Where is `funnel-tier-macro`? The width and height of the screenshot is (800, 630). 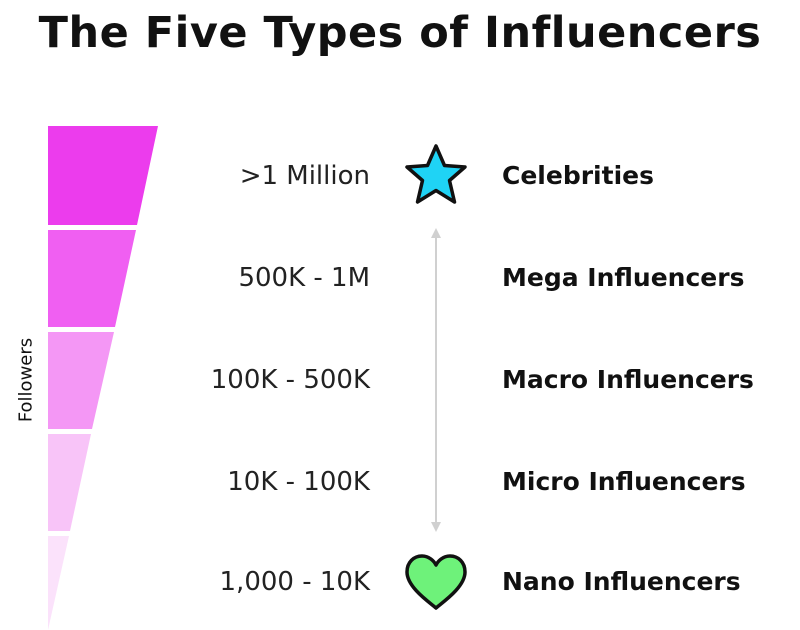
funnel-tier-macro is located at coordinates (81, 380).